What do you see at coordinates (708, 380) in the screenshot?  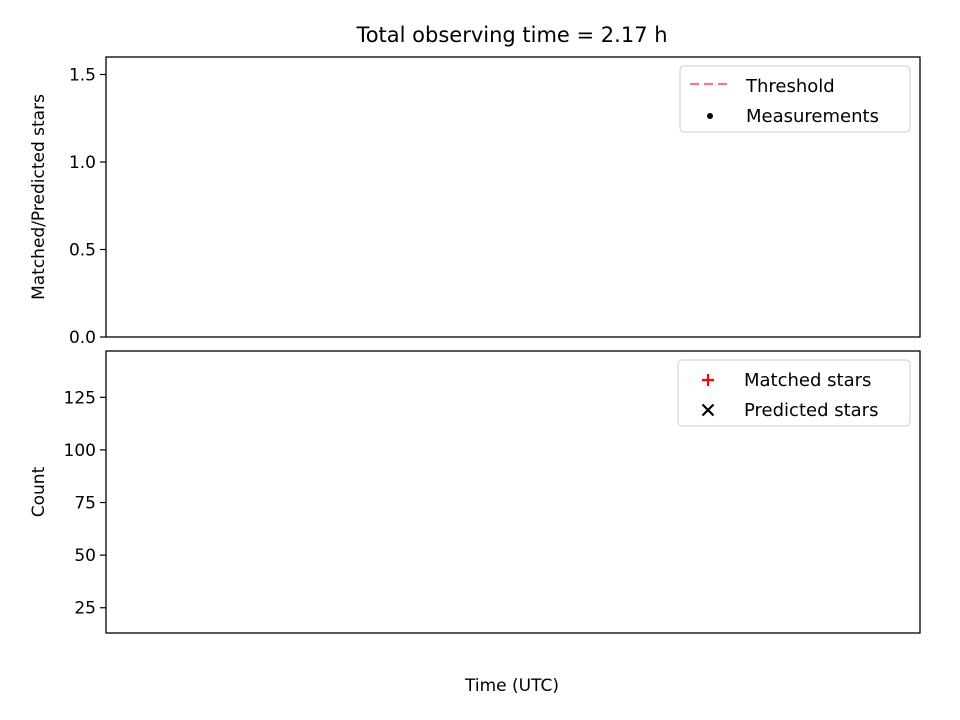 I see `legend-swatch-matched-stars` at bounding box center [708, 380].